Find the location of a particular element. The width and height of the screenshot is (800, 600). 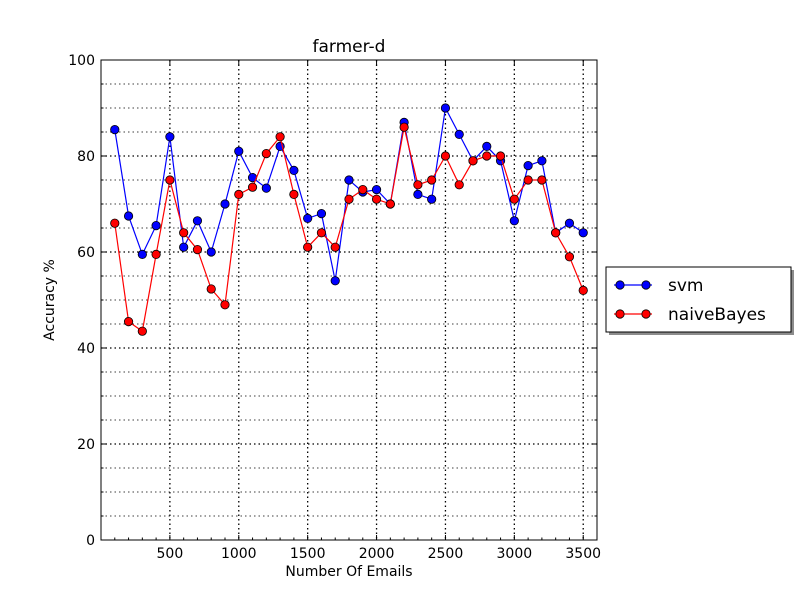

x-tick-label: 1500 is located at coordinates (308, 554).